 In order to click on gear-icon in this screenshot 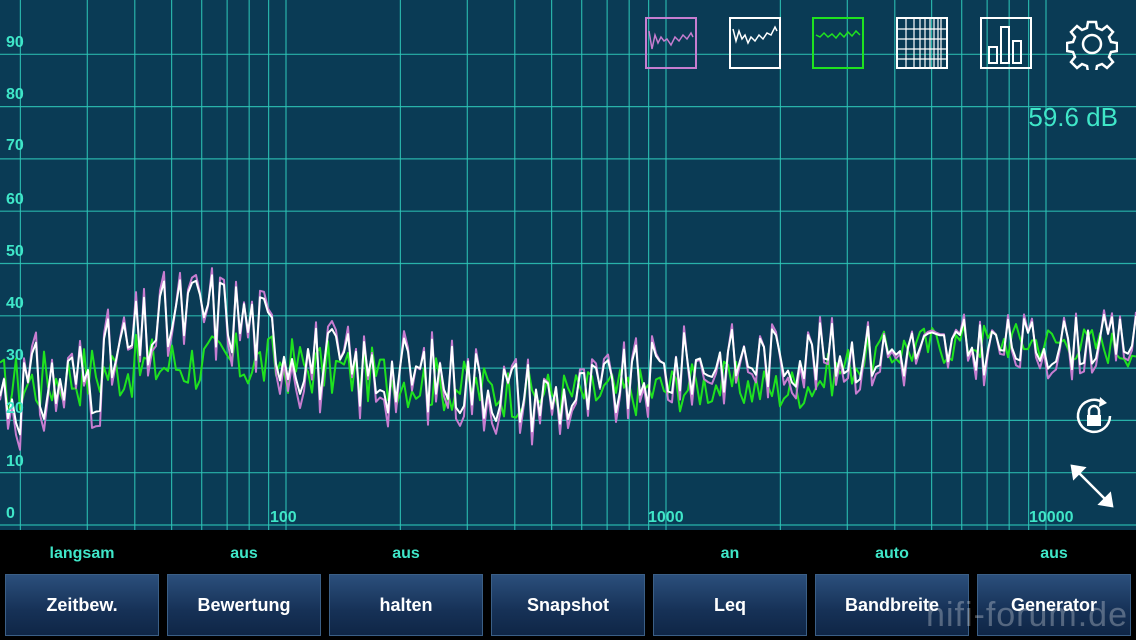, I will do `click(1092, 46)`.